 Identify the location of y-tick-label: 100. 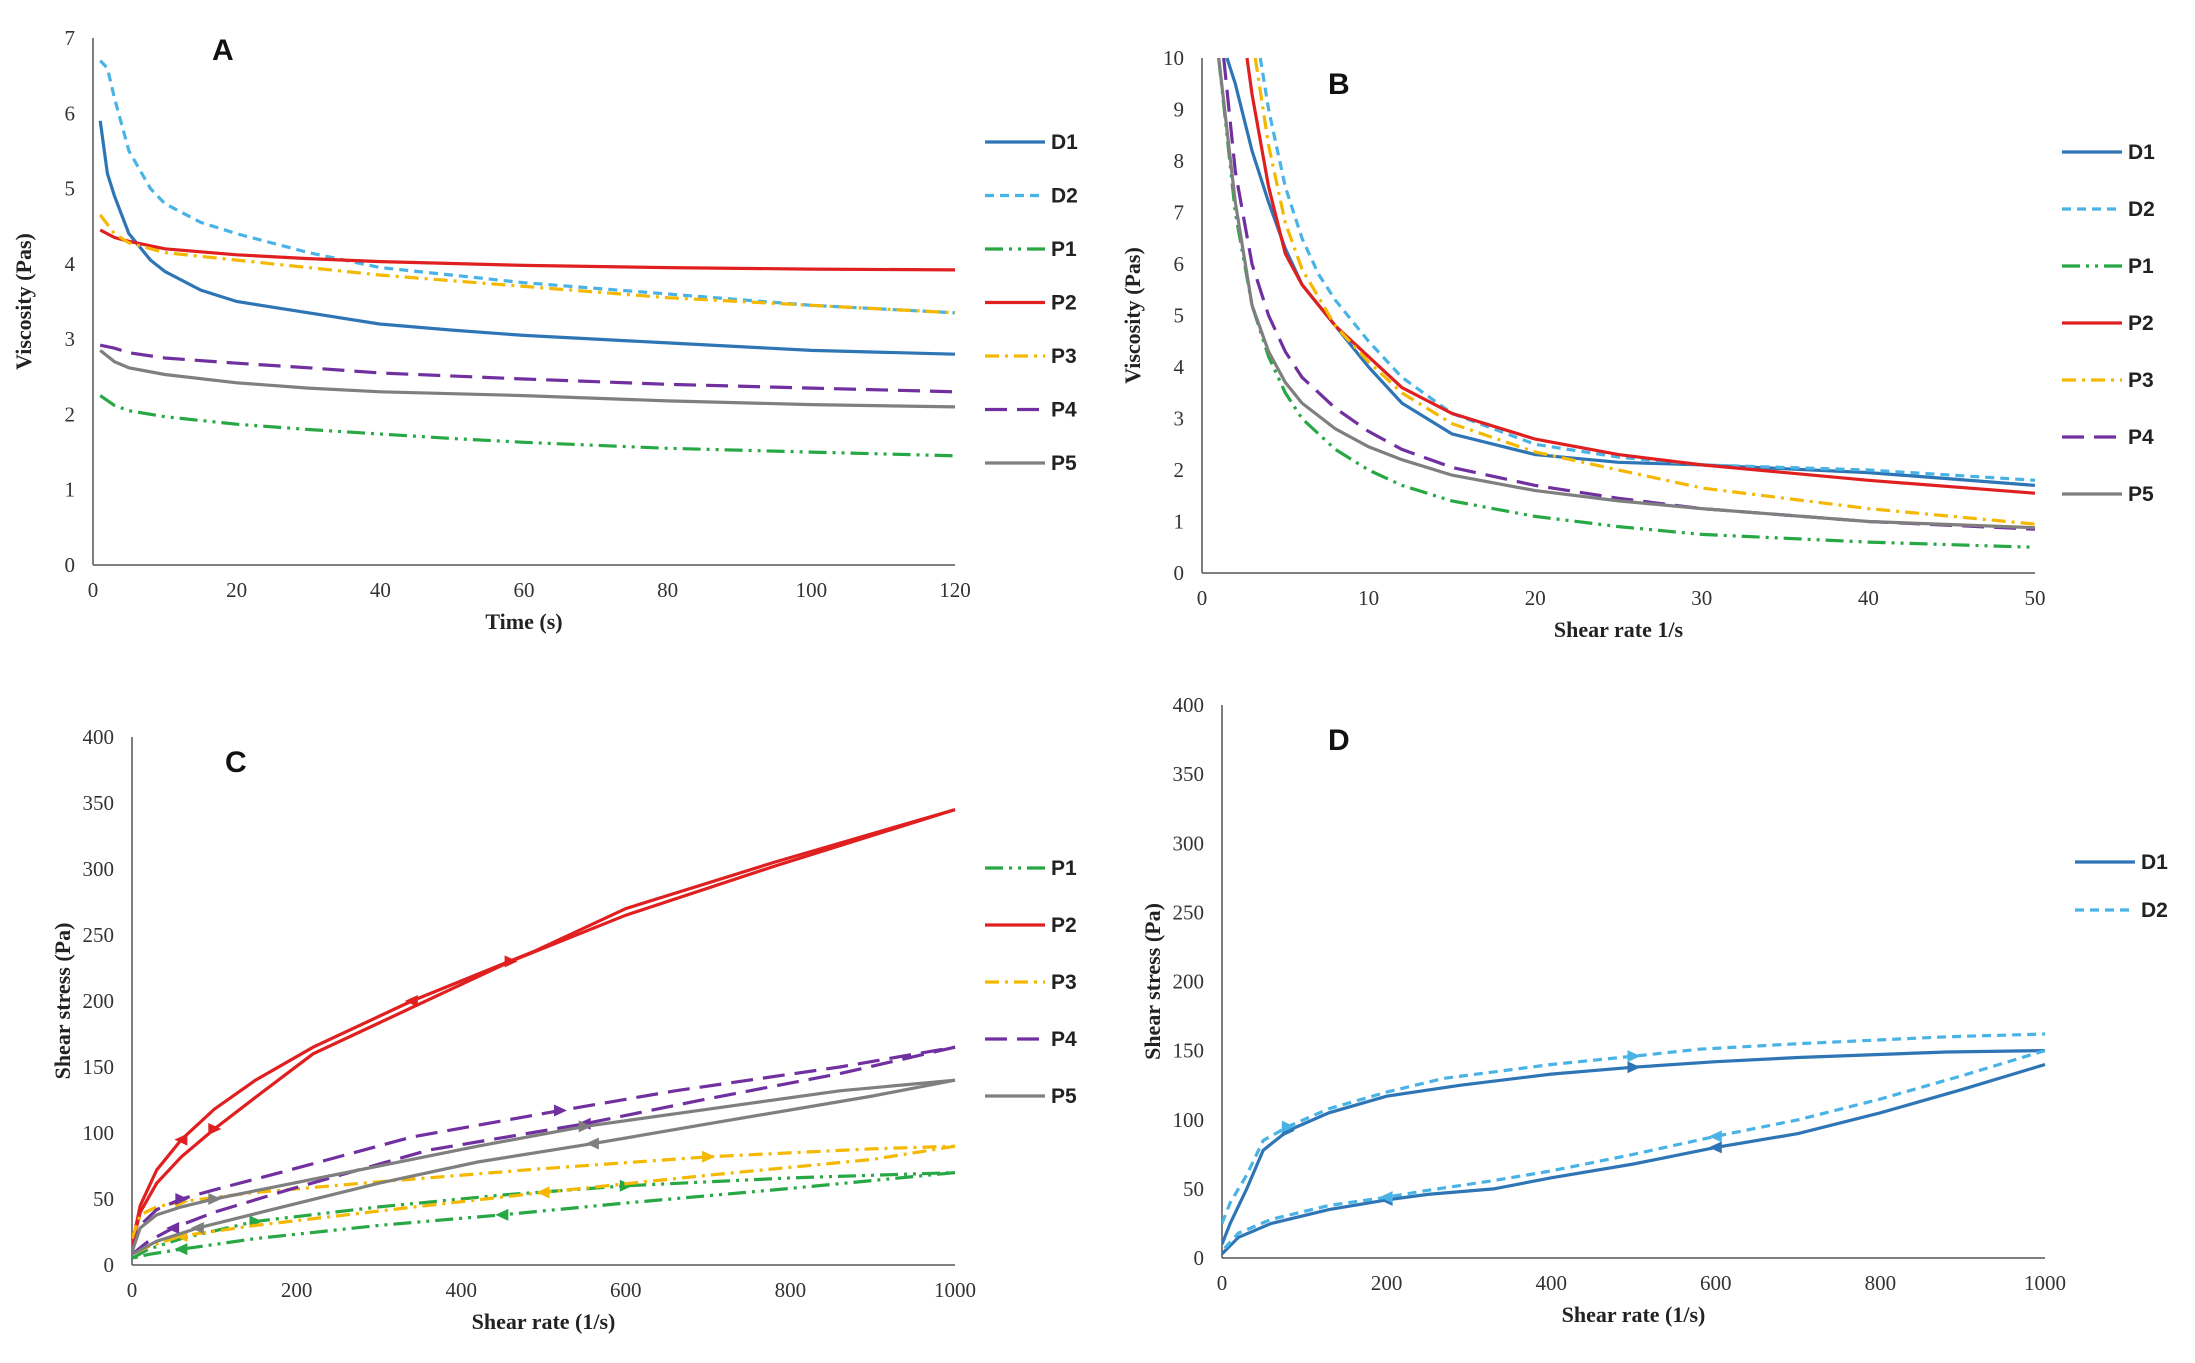
(99, 1133).